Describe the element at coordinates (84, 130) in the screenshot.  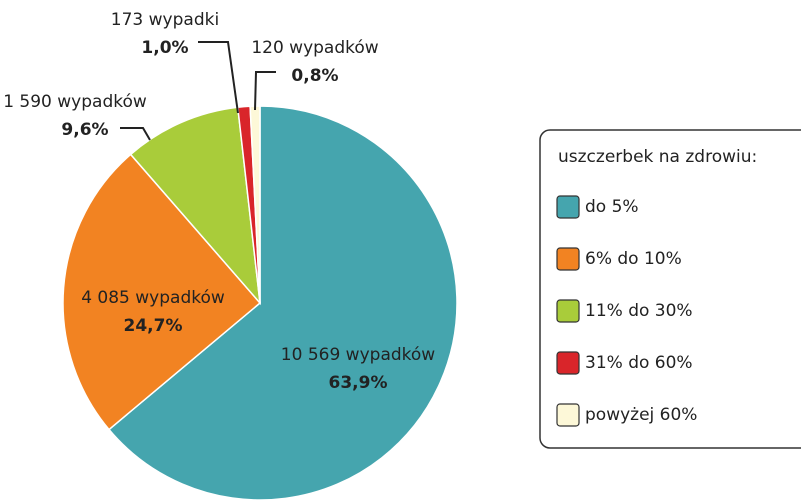
I see `value-label: 9,6%` at that location.